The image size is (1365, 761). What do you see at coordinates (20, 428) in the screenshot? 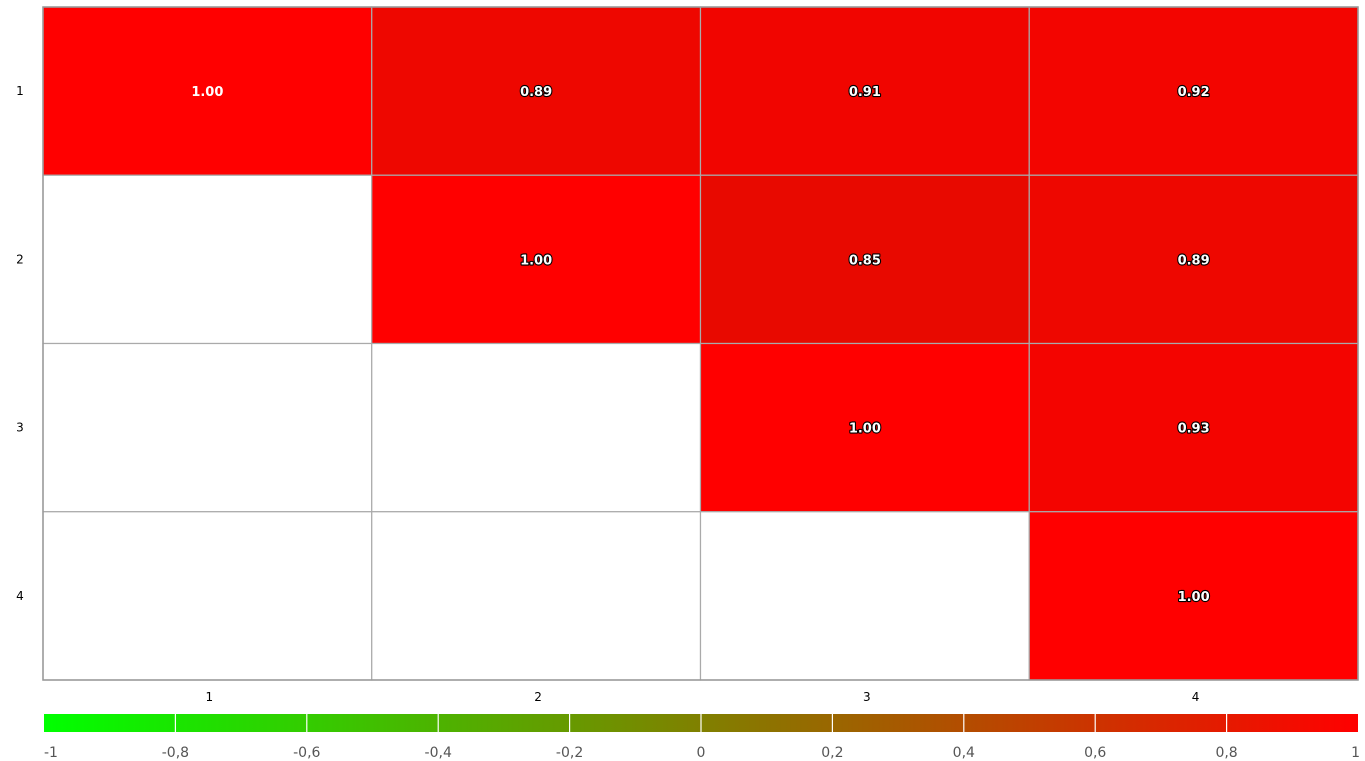
I see `row-label-3: 3` at bounding box center [20, 428].